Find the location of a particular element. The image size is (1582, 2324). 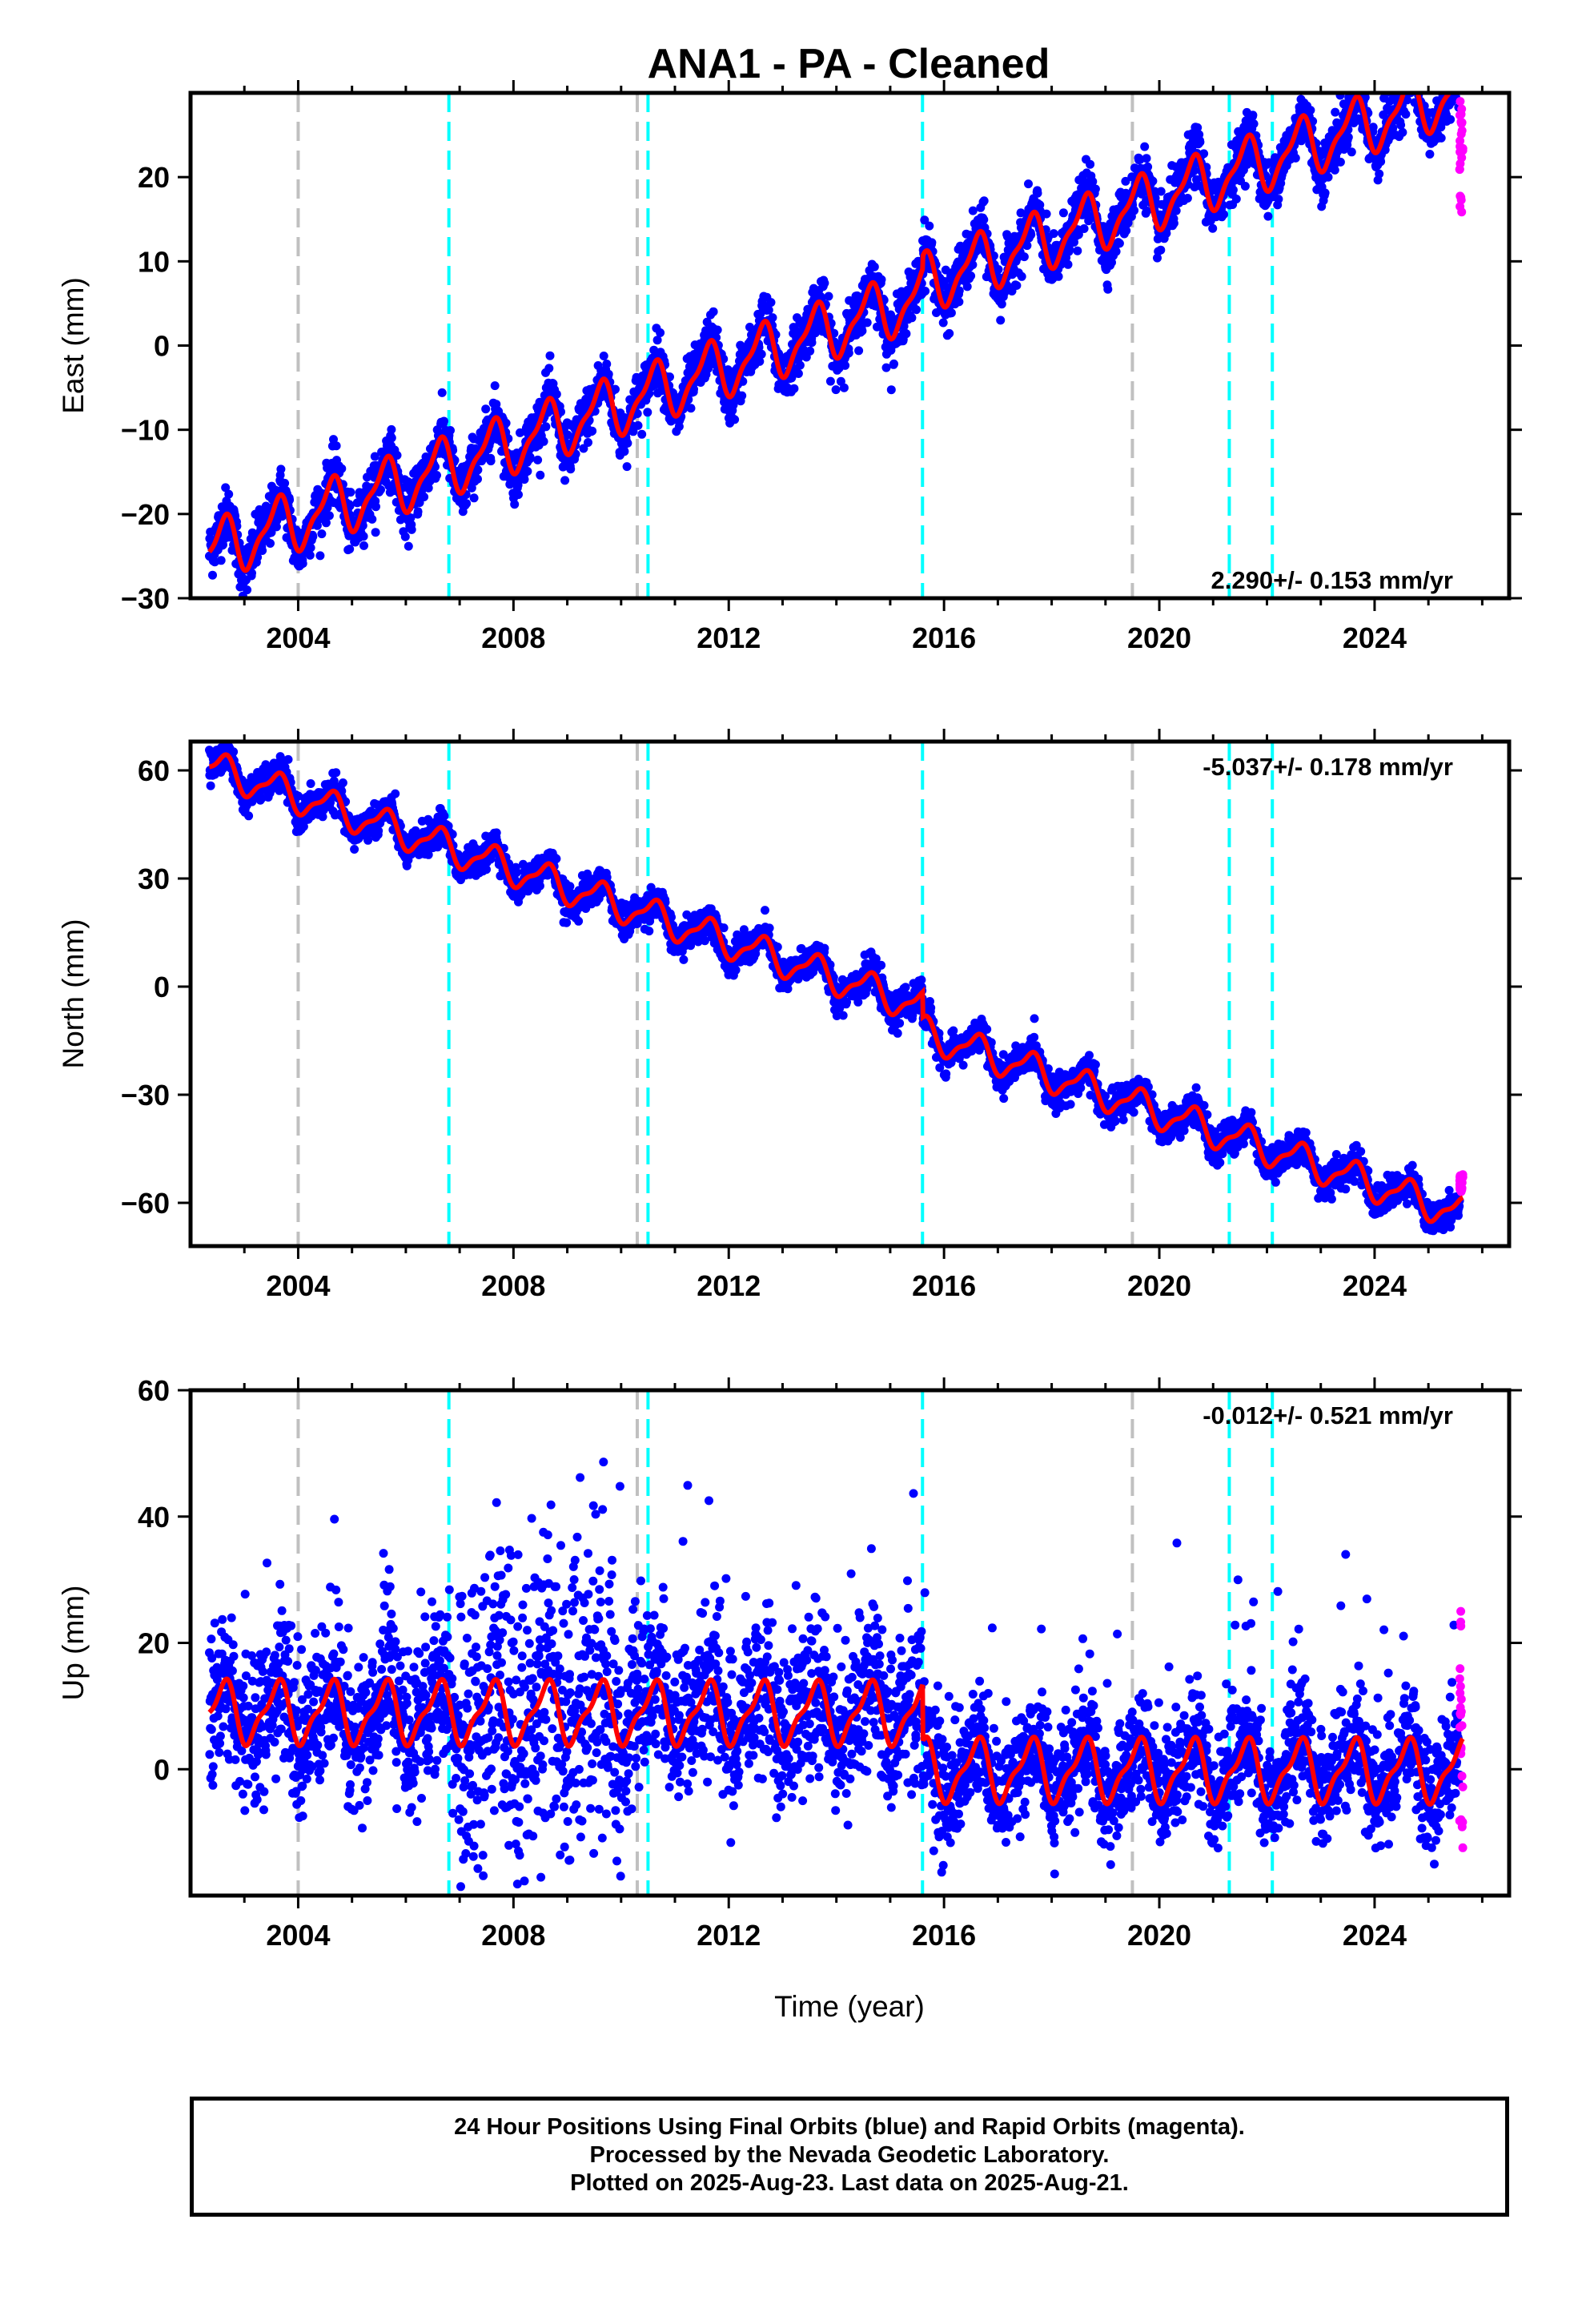

y-tick-label: −20 is located at coordinates (145, 514).